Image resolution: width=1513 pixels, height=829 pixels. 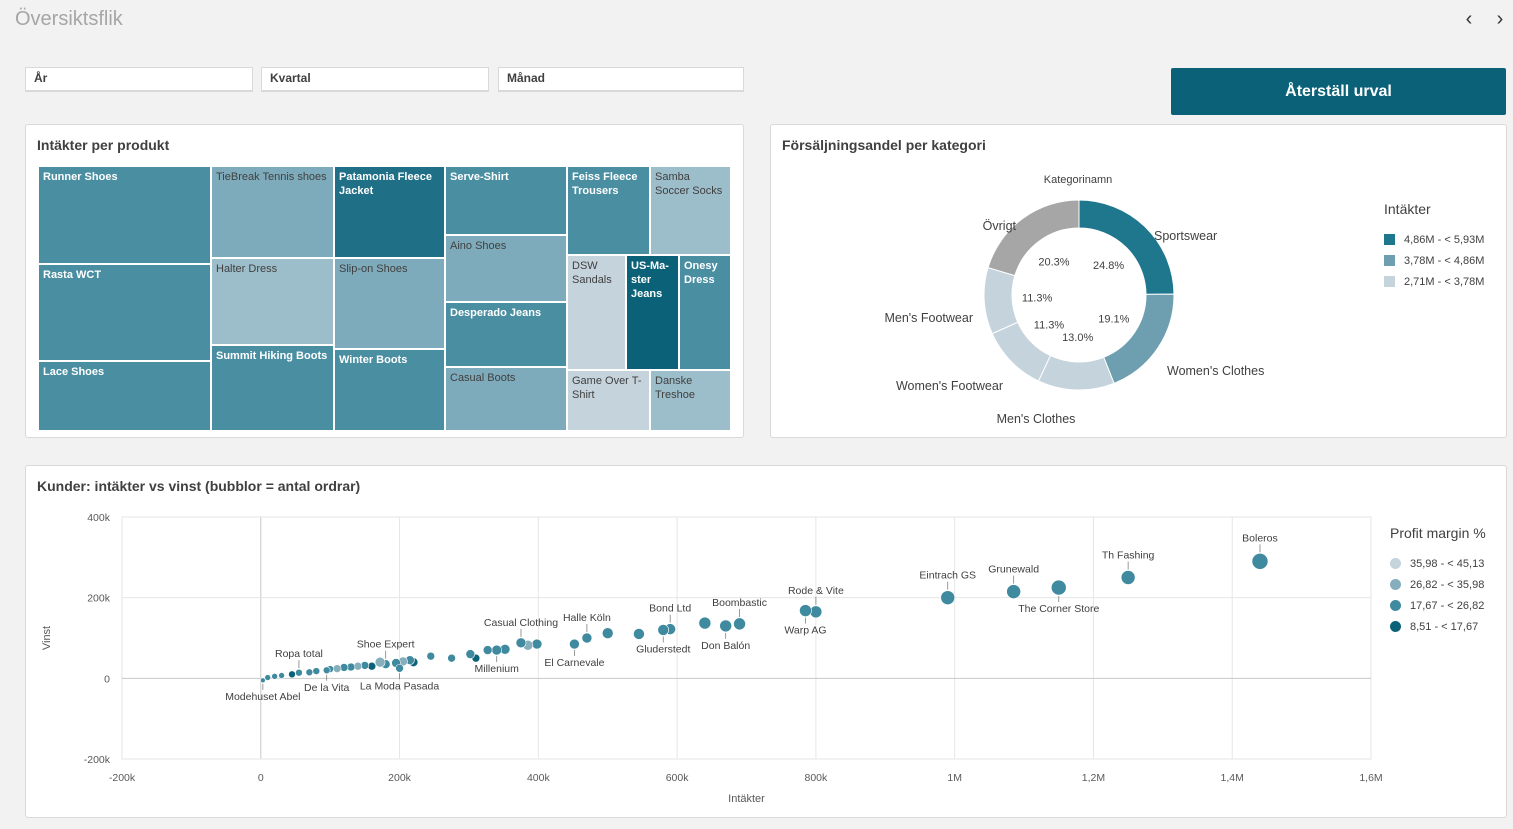 I want to click on filter-year-label: År, so click(x=41, y=78).